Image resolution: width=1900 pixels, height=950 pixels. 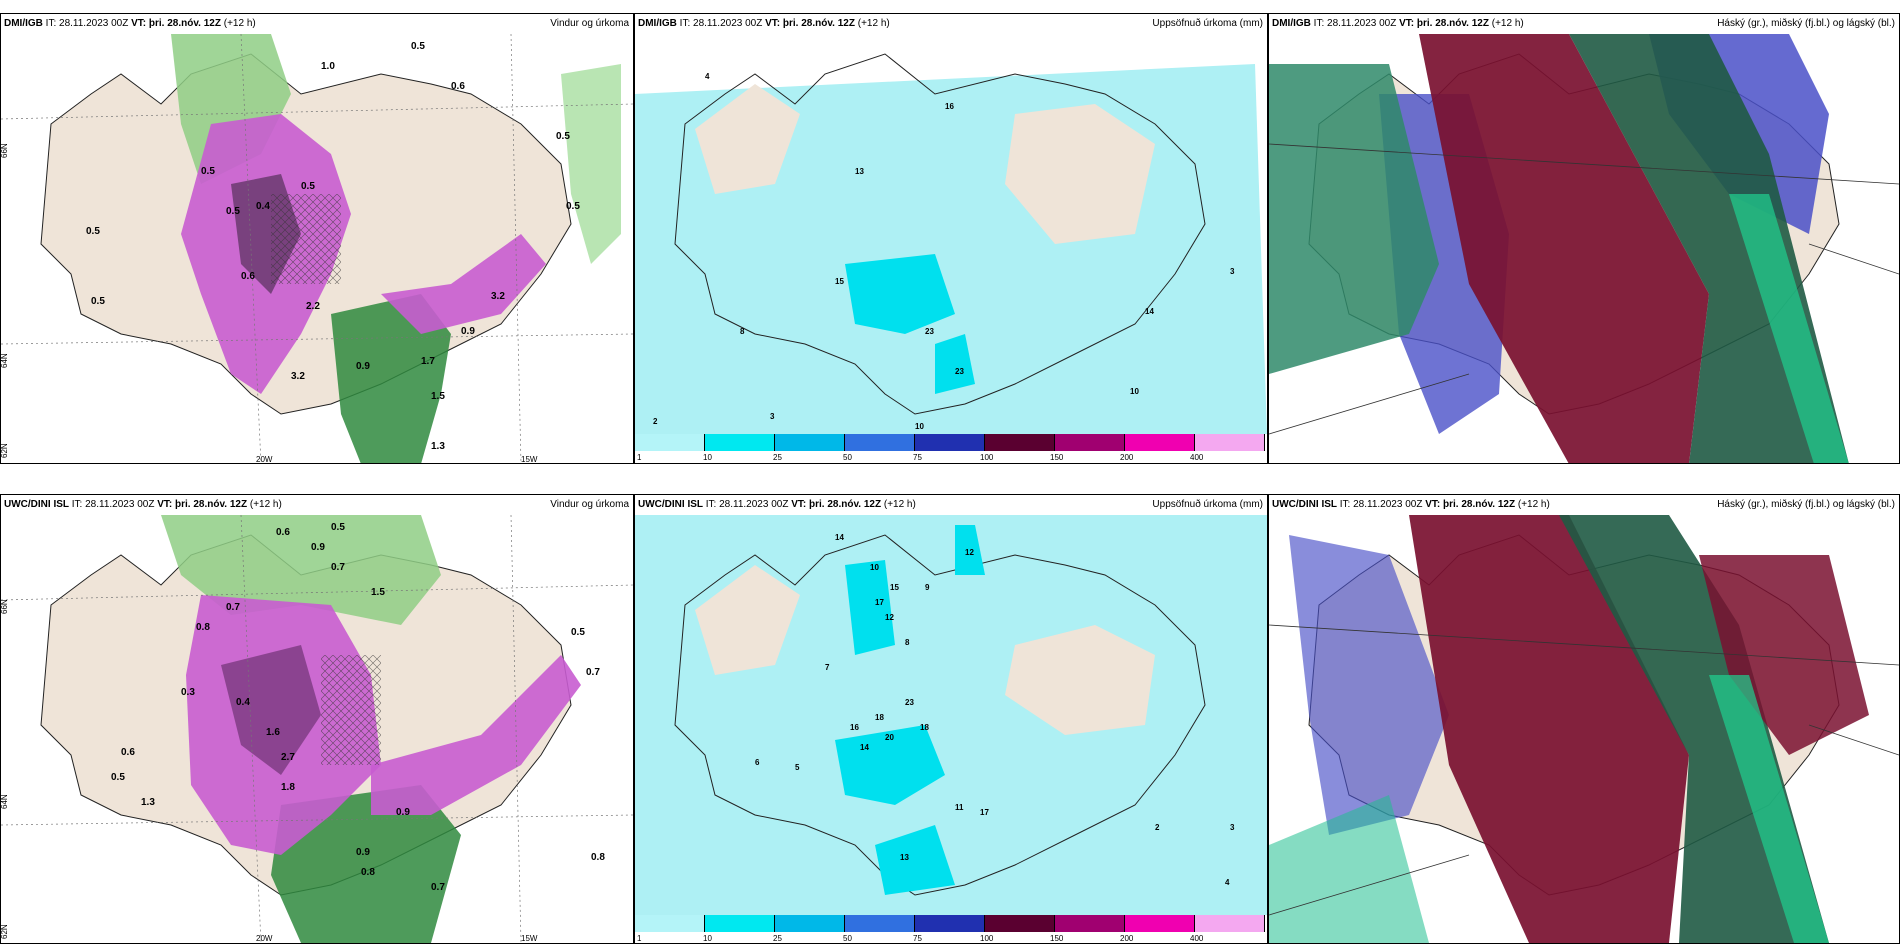 I want to click on svg-text: 5, so click(x=797, y=767).